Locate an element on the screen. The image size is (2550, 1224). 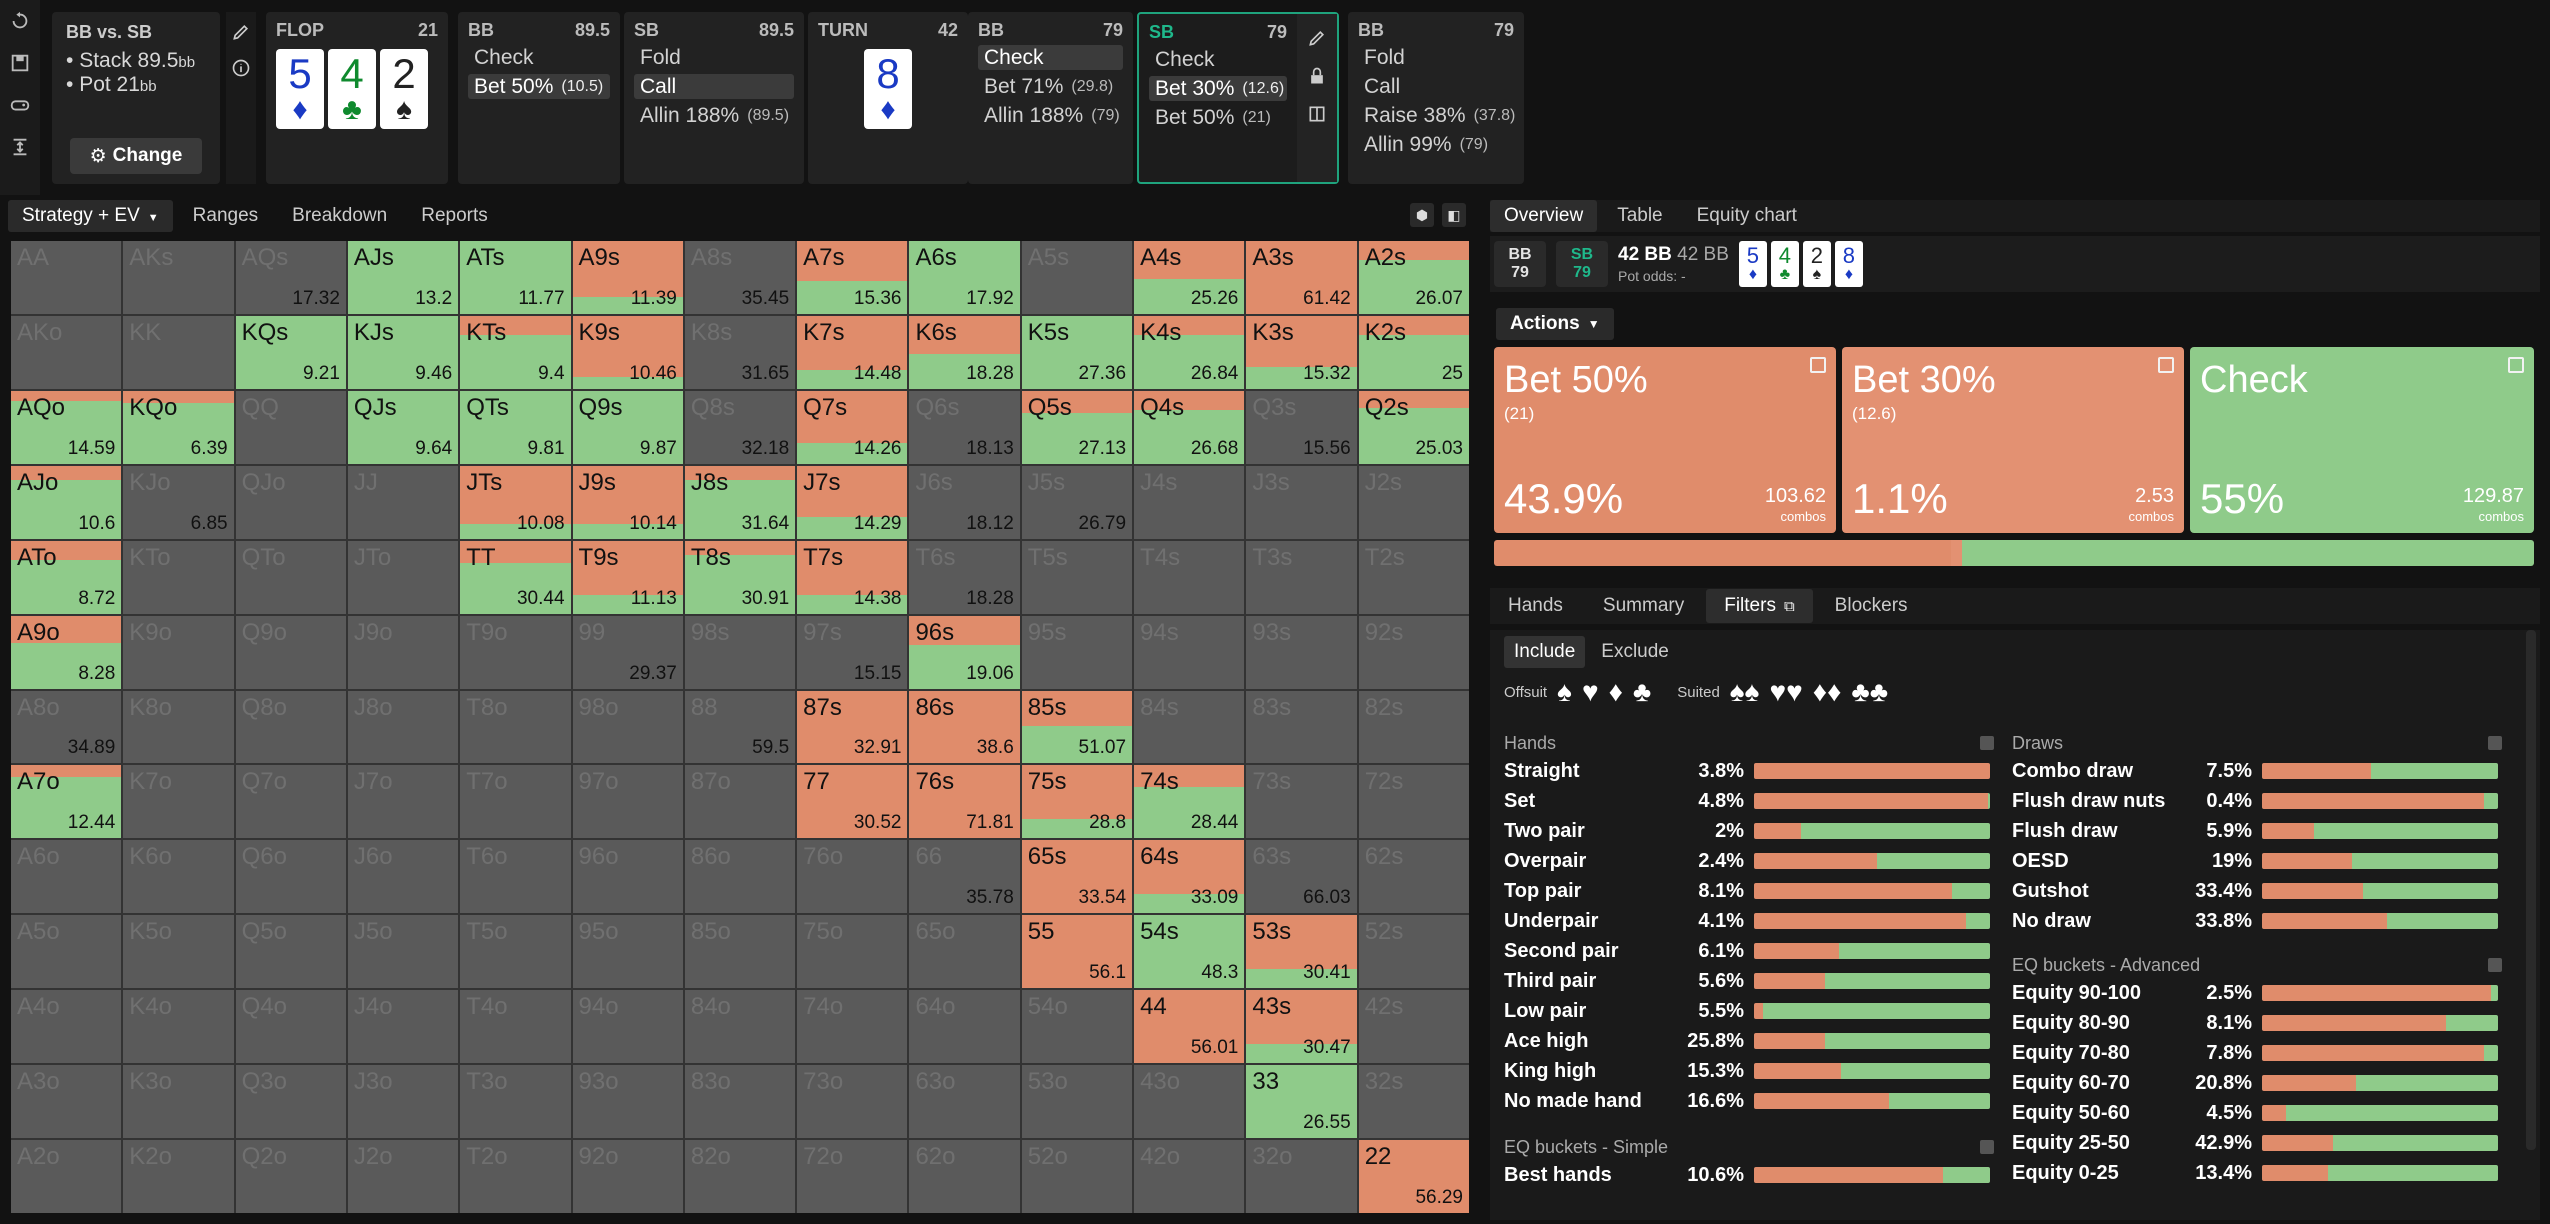
hand-cell: 54o is located at coordinates (1077, 1027).